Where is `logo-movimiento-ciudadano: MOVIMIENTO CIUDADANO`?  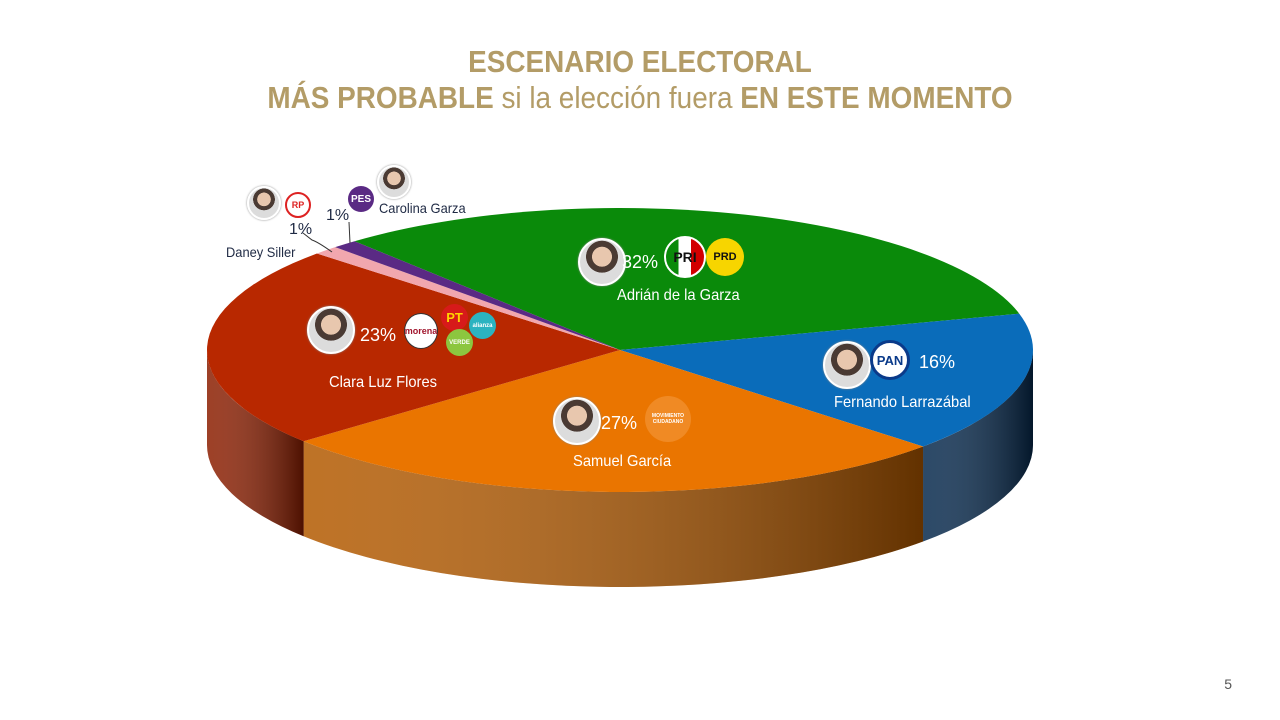
logo-movimiento-ciudadano: MOVIMIENTO CIUDADANO is located at coordinates (668, 419).